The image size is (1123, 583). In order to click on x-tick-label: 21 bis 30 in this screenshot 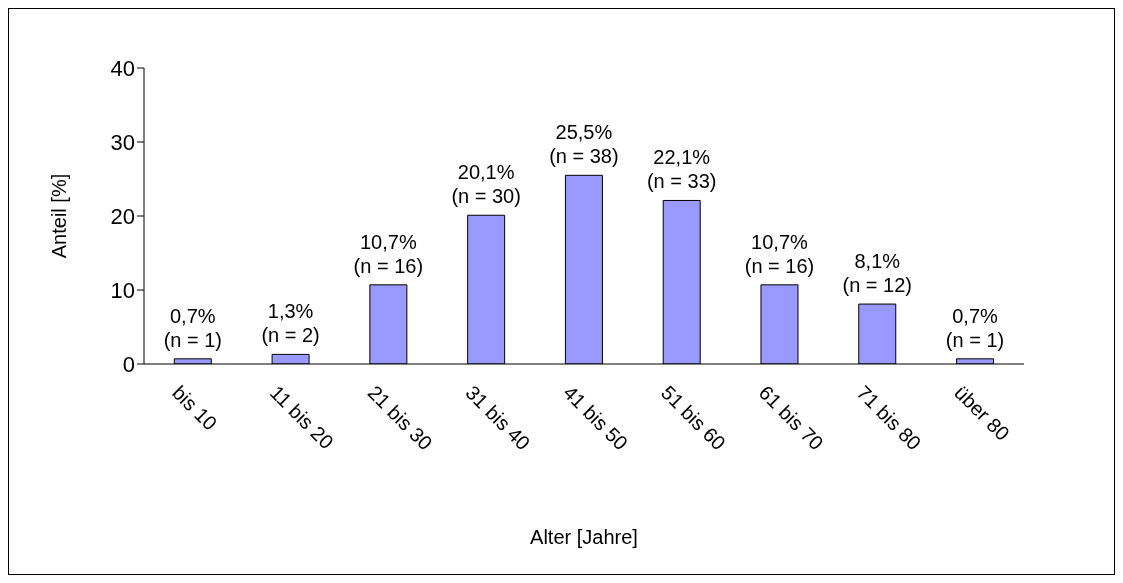, I will do `click(400, 418)`.